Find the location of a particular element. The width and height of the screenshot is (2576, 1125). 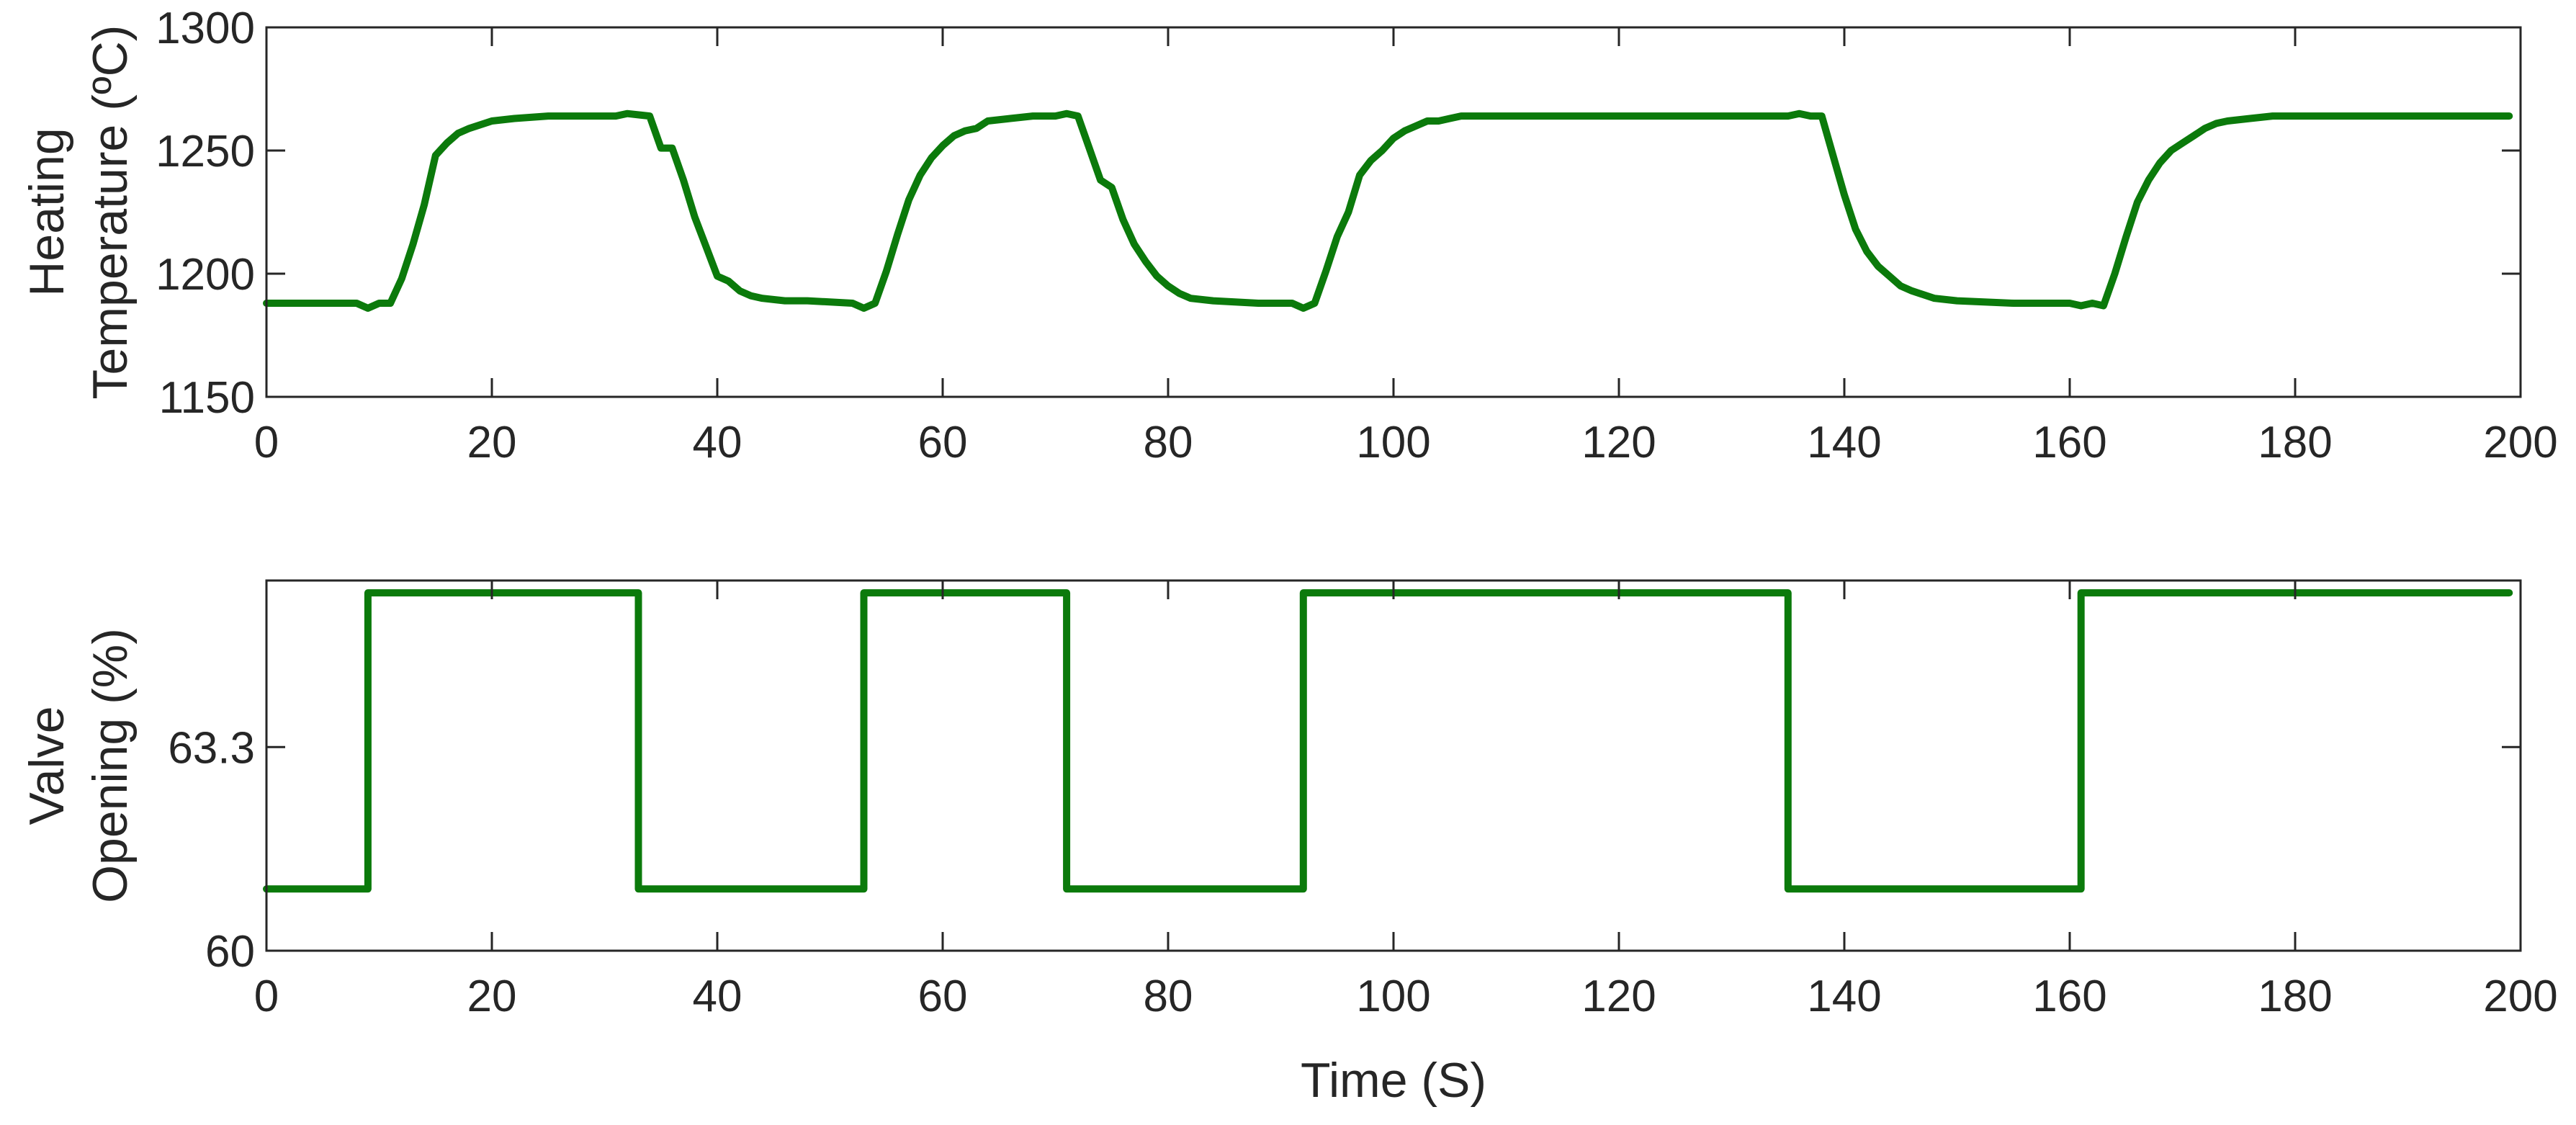

heating-temperature-x-tick-label: 140 is located at coordinates (1844, 442).